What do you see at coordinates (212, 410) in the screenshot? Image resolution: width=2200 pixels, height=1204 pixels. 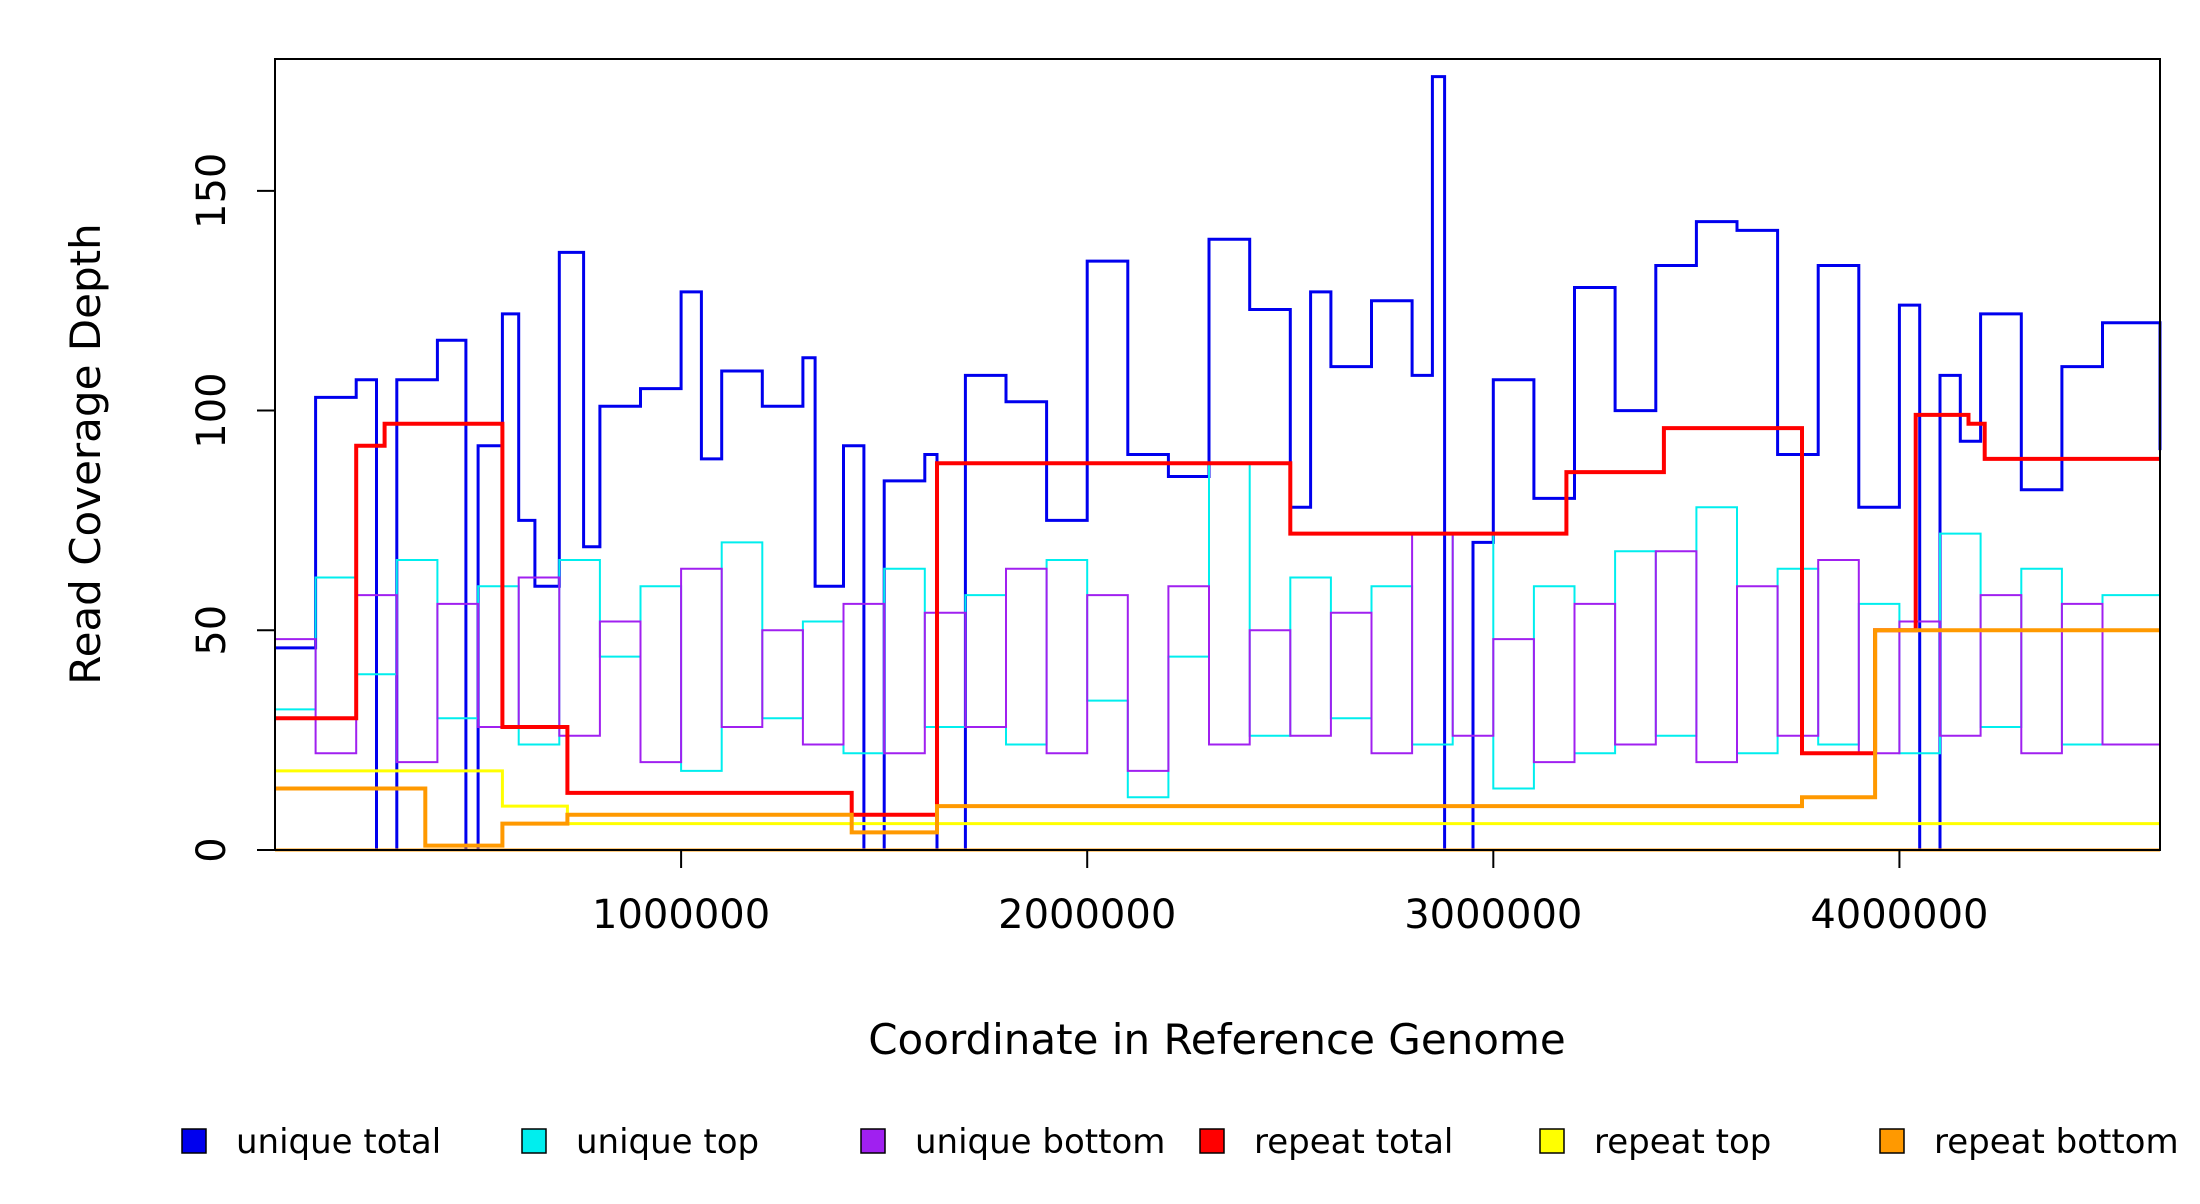 I see `y-tick-label: 100` at bounding box center [212, 410].